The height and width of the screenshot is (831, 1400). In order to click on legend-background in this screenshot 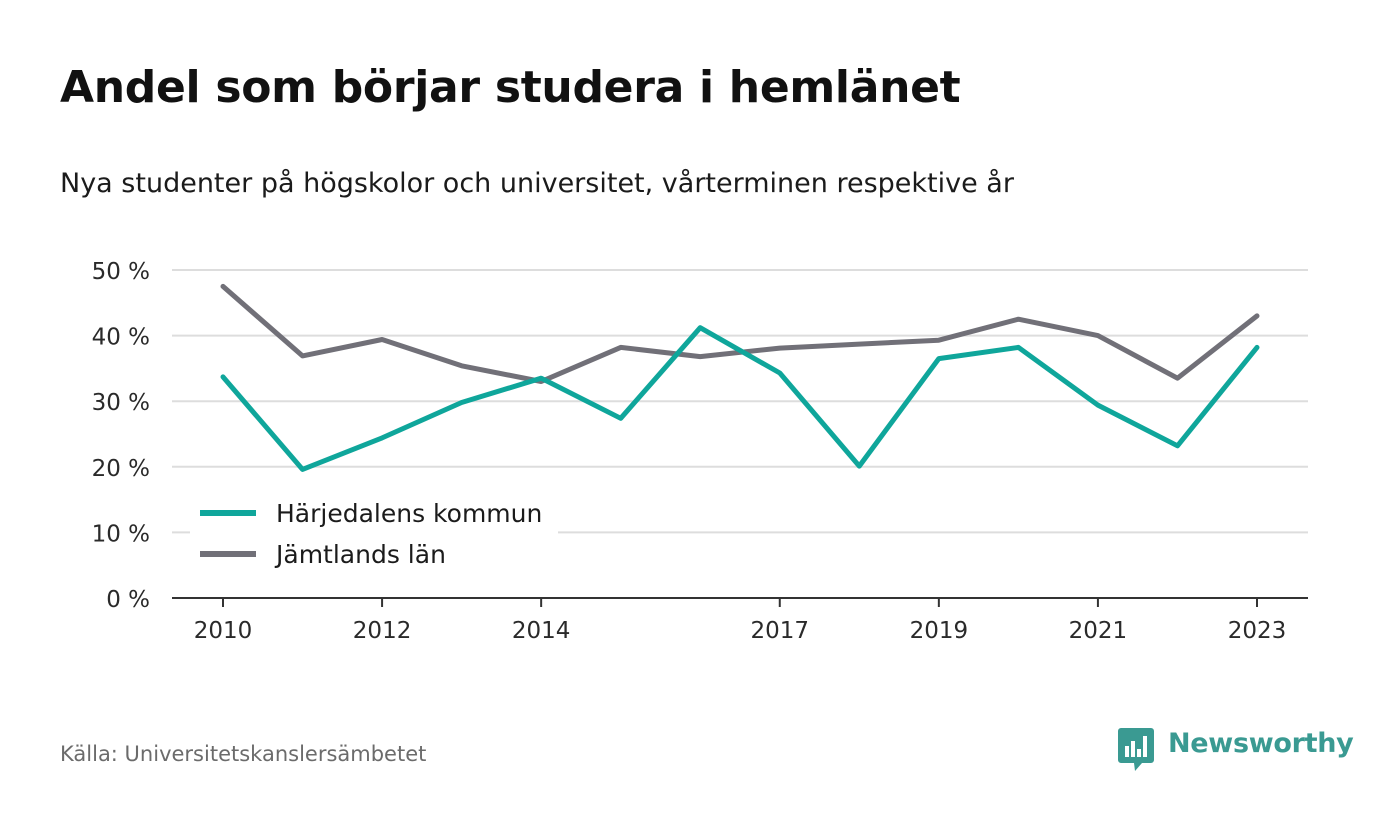, I will do `click(374, 534)`.